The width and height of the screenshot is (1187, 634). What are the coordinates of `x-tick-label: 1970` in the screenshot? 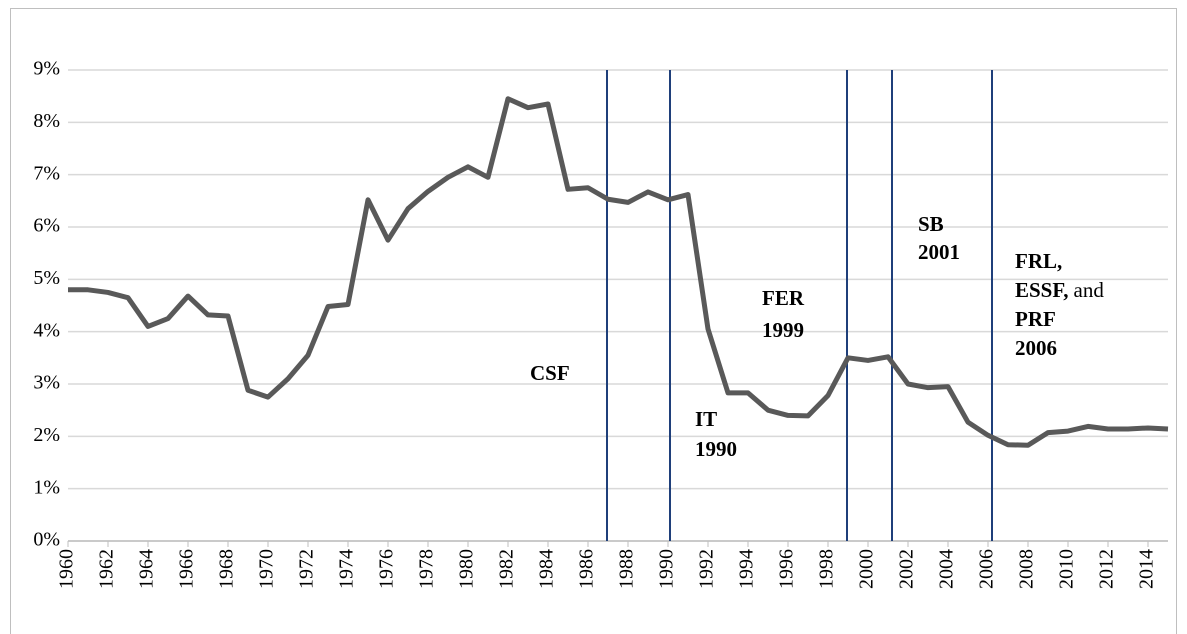 It's located at (267, 569).